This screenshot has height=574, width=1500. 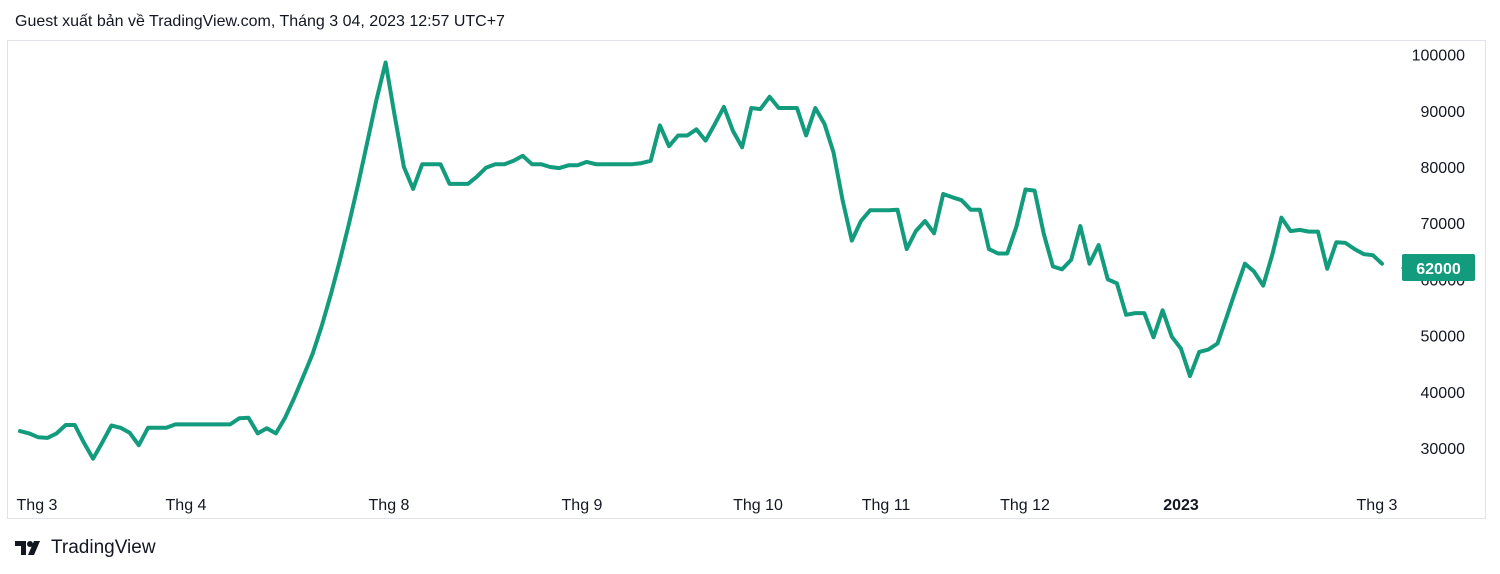 What do you see at coordinates (886, 505) in the screenshot?
I see `x-tick-label: Thg 11` at bounding box center [886, 505].